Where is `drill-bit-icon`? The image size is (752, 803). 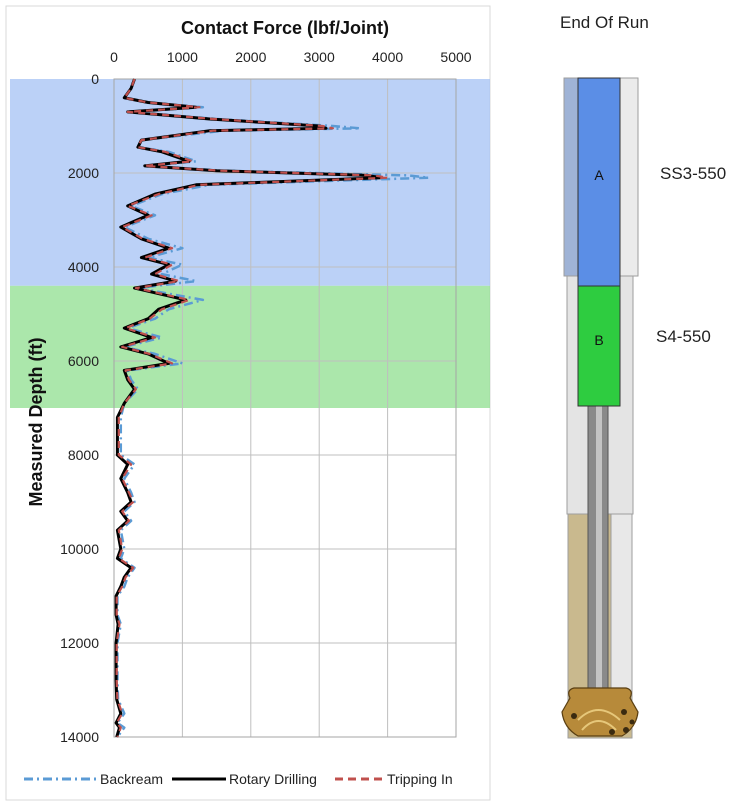
drill-bit-icon is located at coordinates (600, 712).